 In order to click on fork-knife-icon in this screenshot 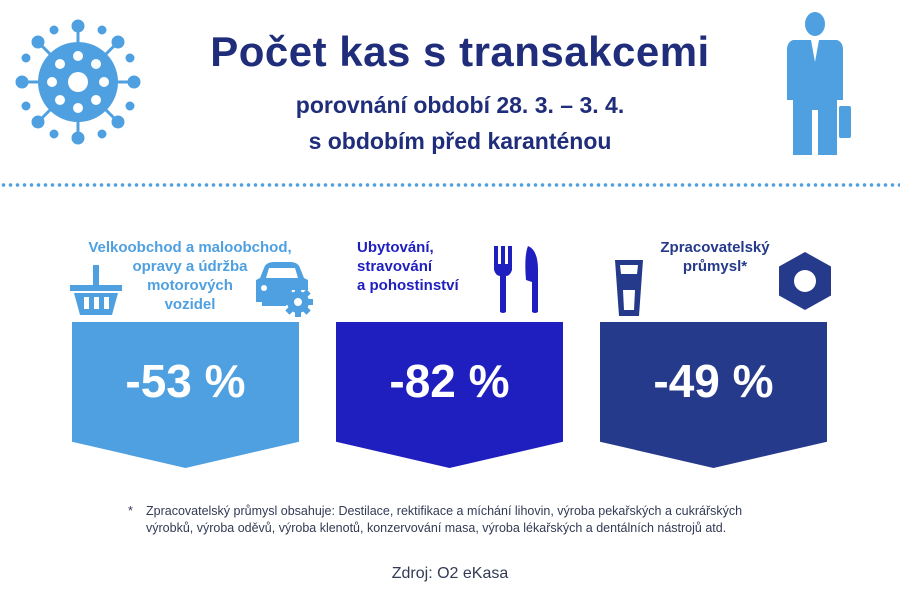, I will do `click(516, 279)`.